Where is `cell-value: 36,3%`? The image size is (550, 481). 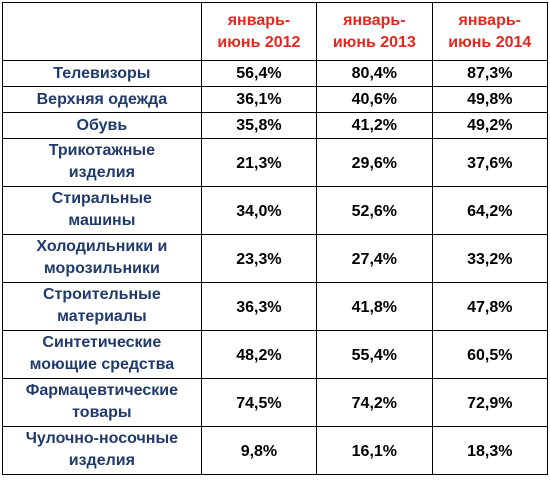
cell-value: 36,3% is located at coordinates (259, 306).